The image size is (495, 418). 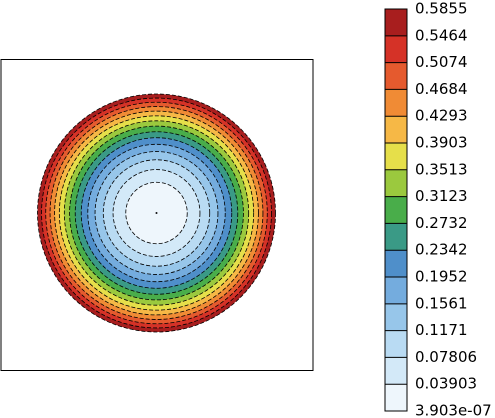 I want to click on colorbar-label: 0.5855, so click(x=441, y=9).